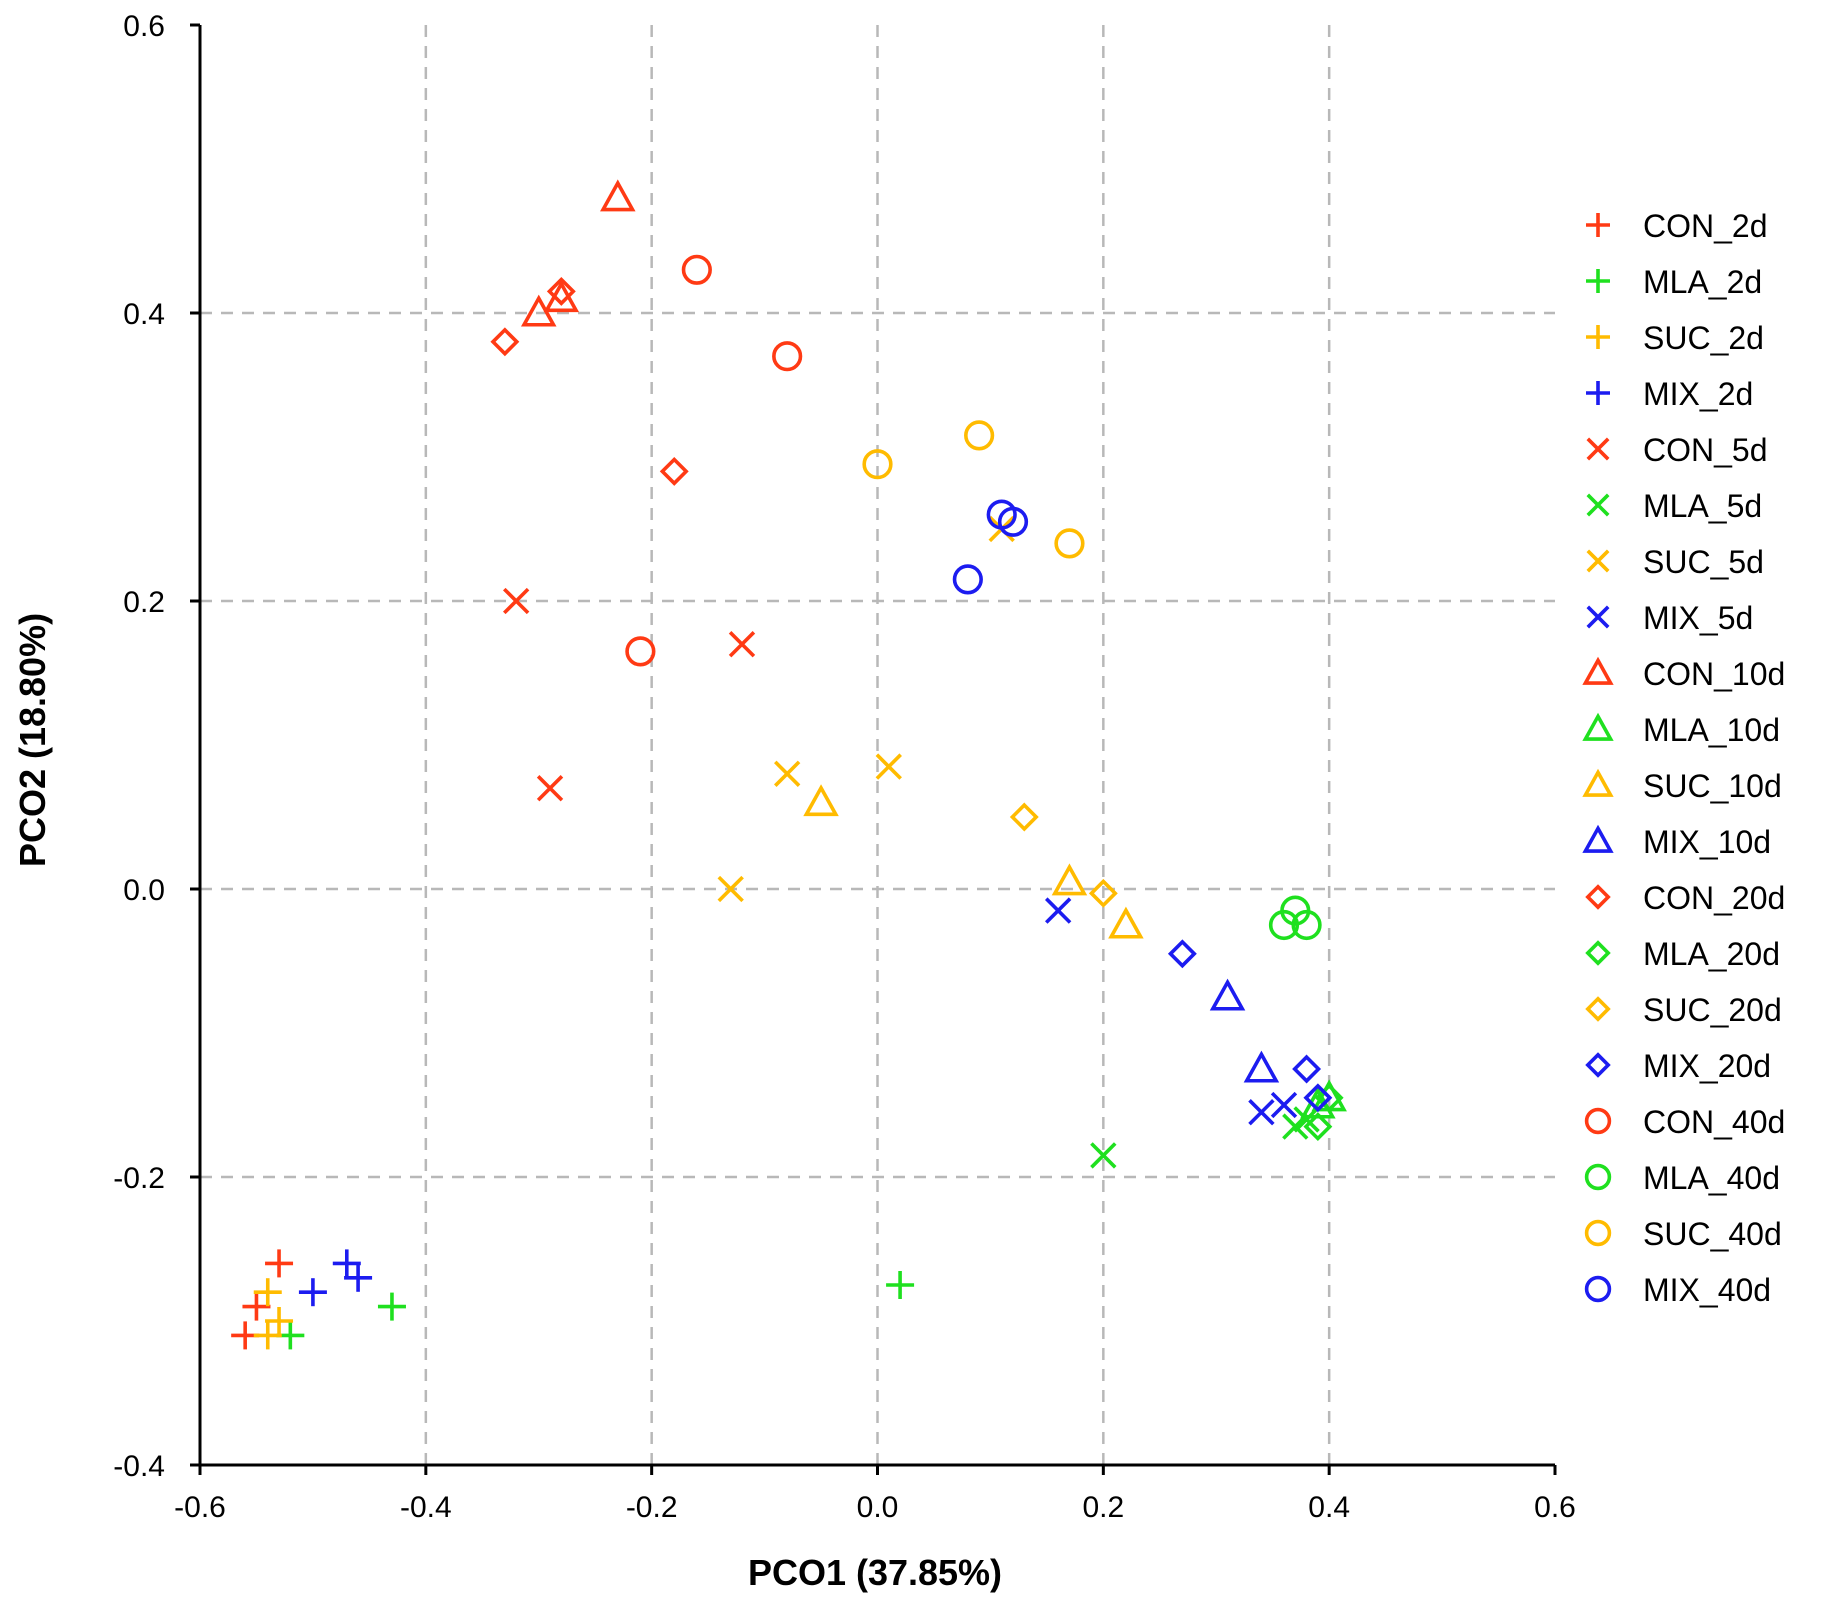  What do you see at coordinates (1669, 394) in the screenshot?
I see `legend-item-mix_2d: MIX_2d` at bounding box center [1669, 394].